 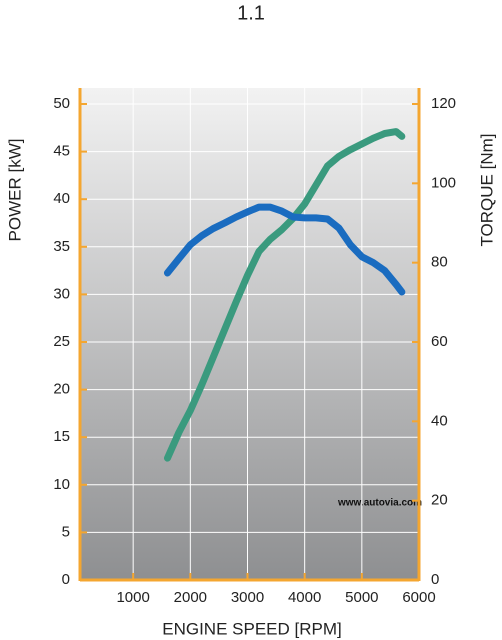 What do you see at coordinates (61, 436) in the screenshot?
I see `y-tick-label: 15` at bounding box center [61, 436].